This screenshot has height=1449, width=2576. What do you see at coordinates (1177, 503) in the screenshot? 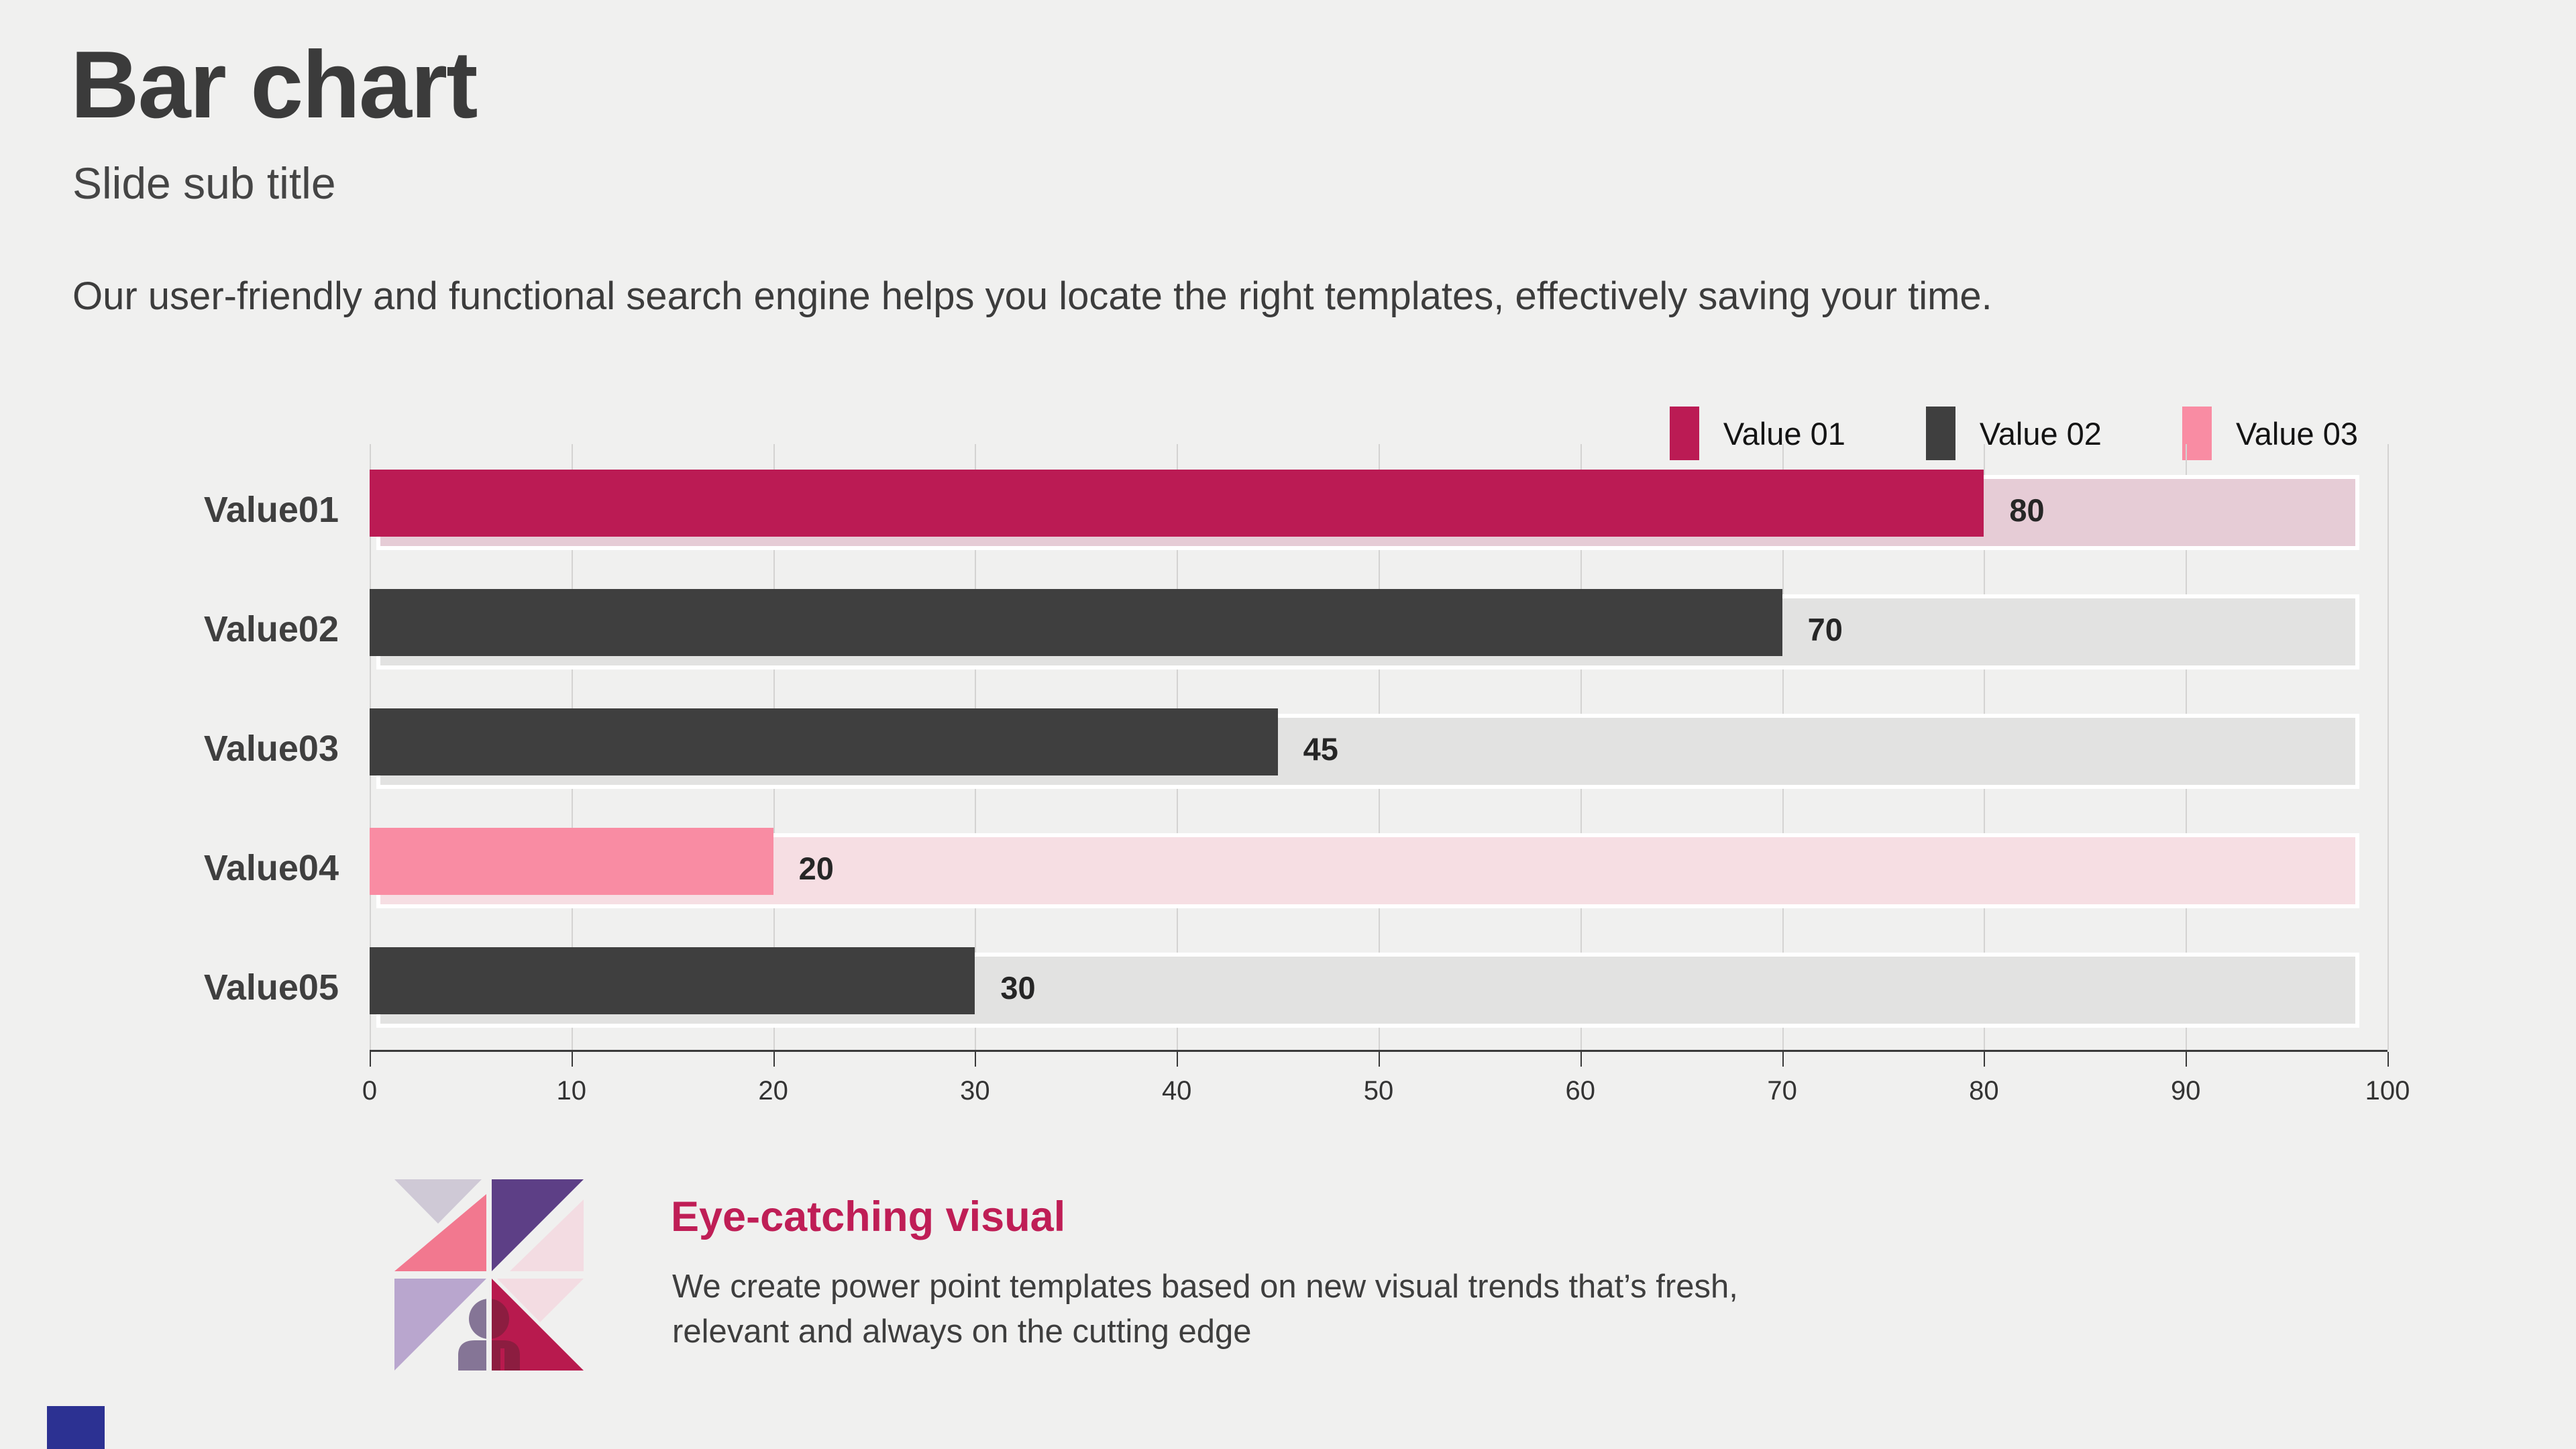
I see `bar-Value01` at bounding box center [1177, 503].